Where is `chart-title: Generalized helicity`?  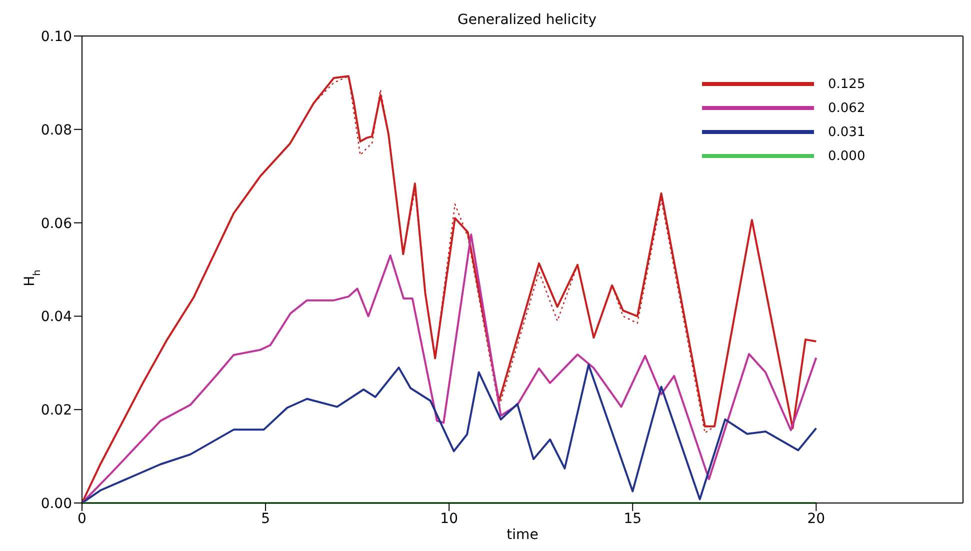
chart-title: Generalized helicity is located at coordinates (527, 20).